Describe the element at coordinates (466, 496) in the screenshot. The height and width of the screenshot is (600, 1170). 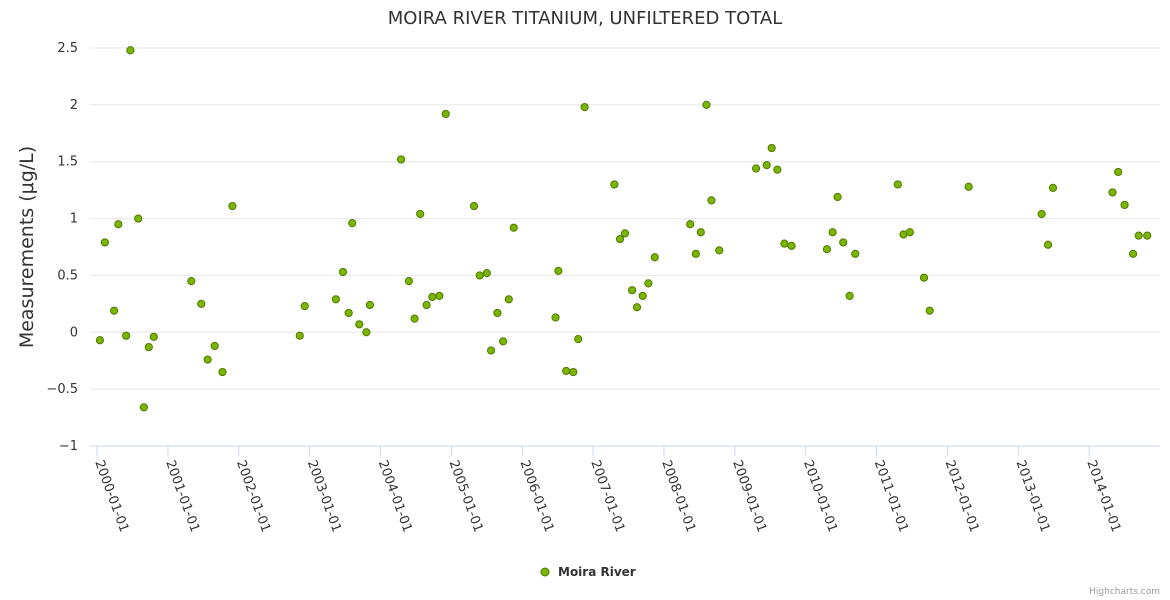
I see `x-tick-label: 2005-01-01` at that location.